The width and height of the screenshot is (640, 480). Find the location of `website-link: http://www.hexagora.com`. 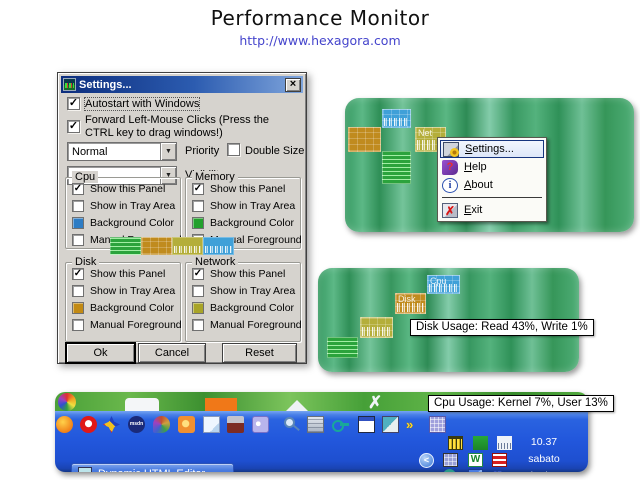

website-link: http://www.hexagora.com is located at coordinates (320, 40).